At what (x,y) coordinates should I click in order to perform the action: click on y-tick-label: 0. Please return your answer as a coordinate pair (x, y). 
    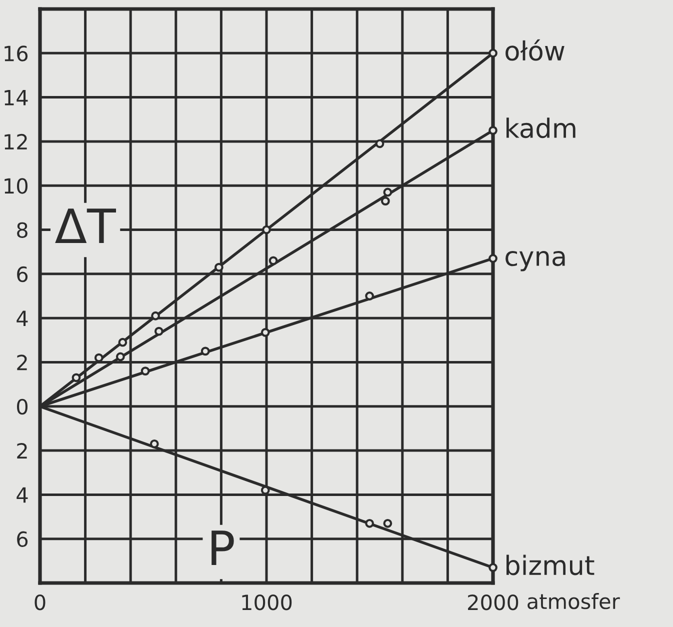
    Looking at the image, I should click on (22, 406).